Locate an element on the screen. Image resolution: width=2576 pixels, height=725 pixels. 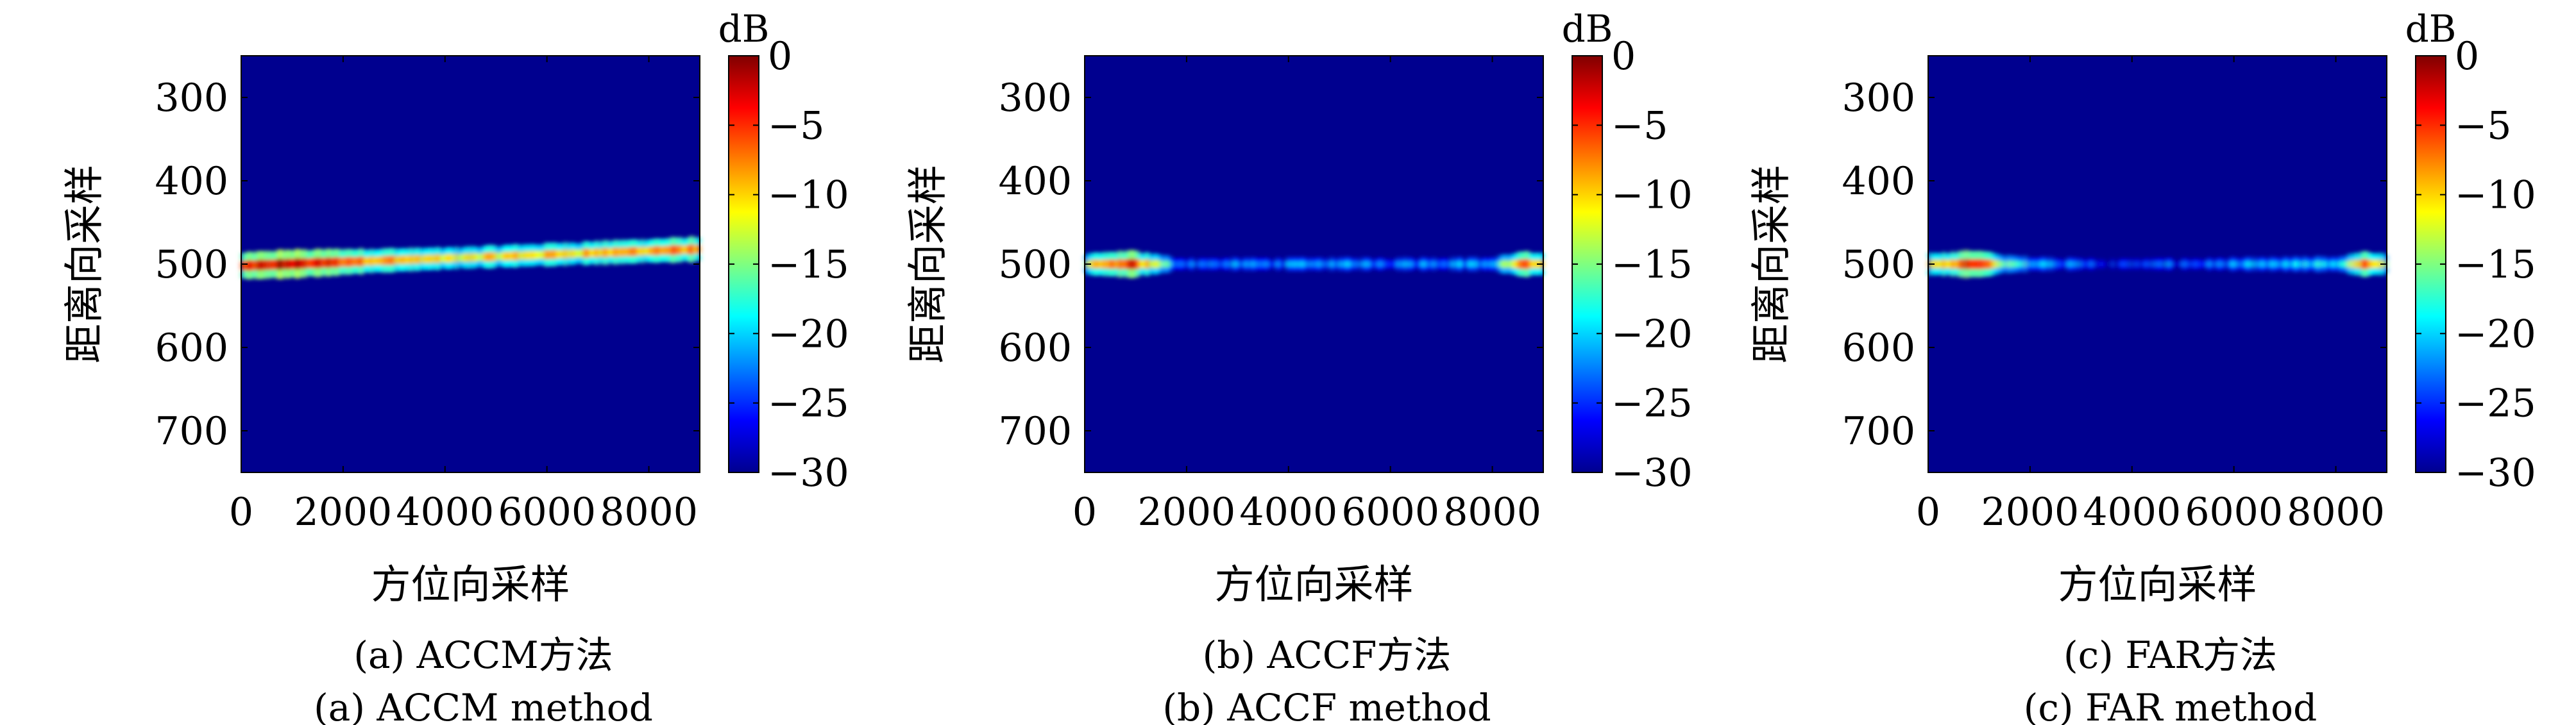
colorbar-tick-label: 0 is located at coordinates (1623, 57).